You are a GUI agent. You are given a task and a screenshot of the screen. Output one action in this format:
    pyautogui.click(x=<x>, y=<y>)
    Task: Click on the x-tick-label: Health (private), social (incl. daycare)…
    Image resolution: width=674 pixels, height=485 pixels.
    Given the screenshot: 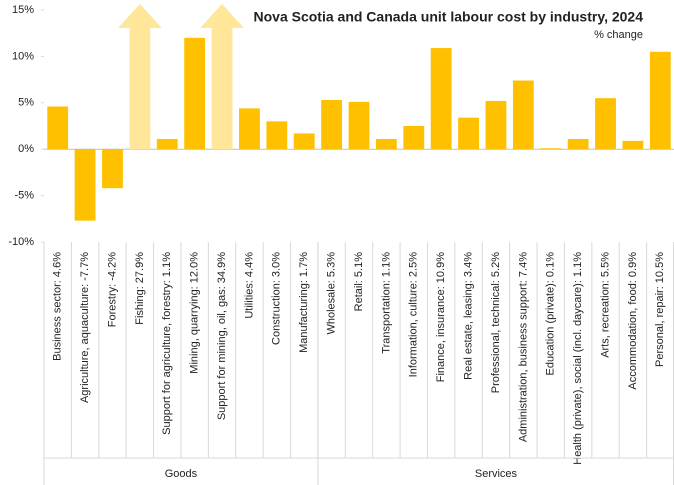 What is the action you would take?
    pyautogui.click(x=578, y=358)
    